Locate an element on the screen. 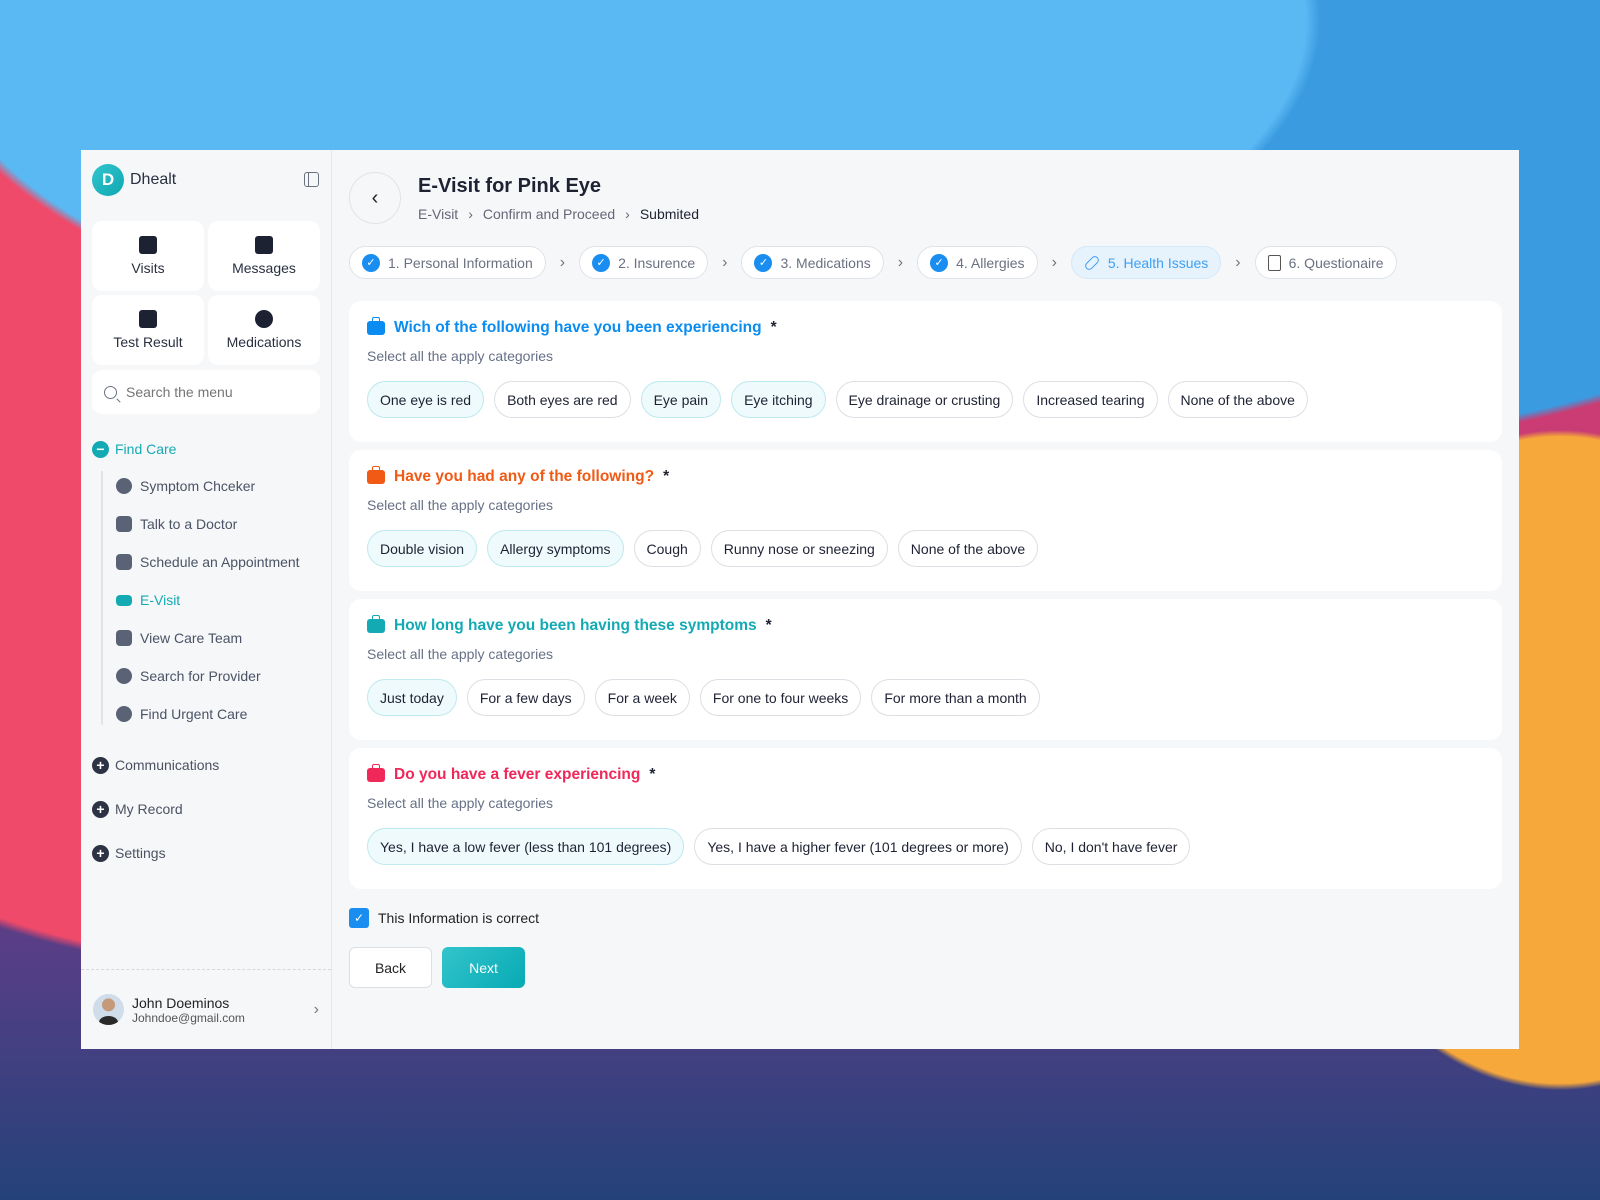 The width and height of the screenshot is (1600, 1200). step-label: 2. Insurence is located at coordinates (657, 262).